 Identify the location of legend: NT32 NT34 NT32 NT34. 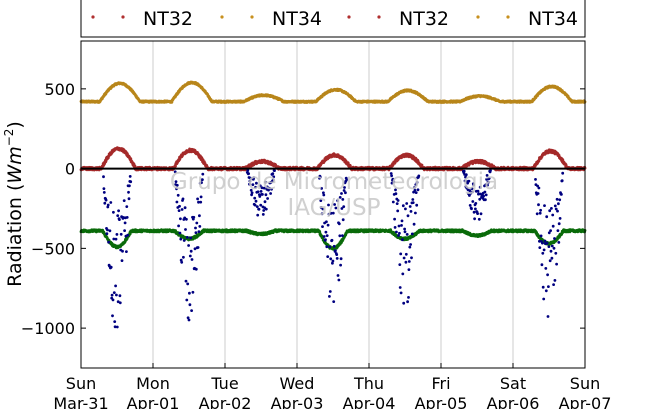
(333, 19).